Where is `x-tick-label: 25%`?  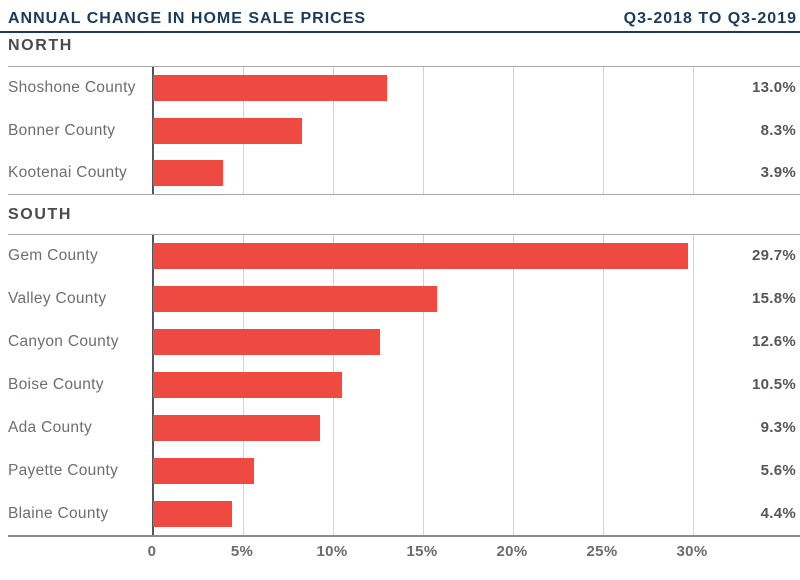 x-tick-label: 25% is located at coordinates (602, 551).